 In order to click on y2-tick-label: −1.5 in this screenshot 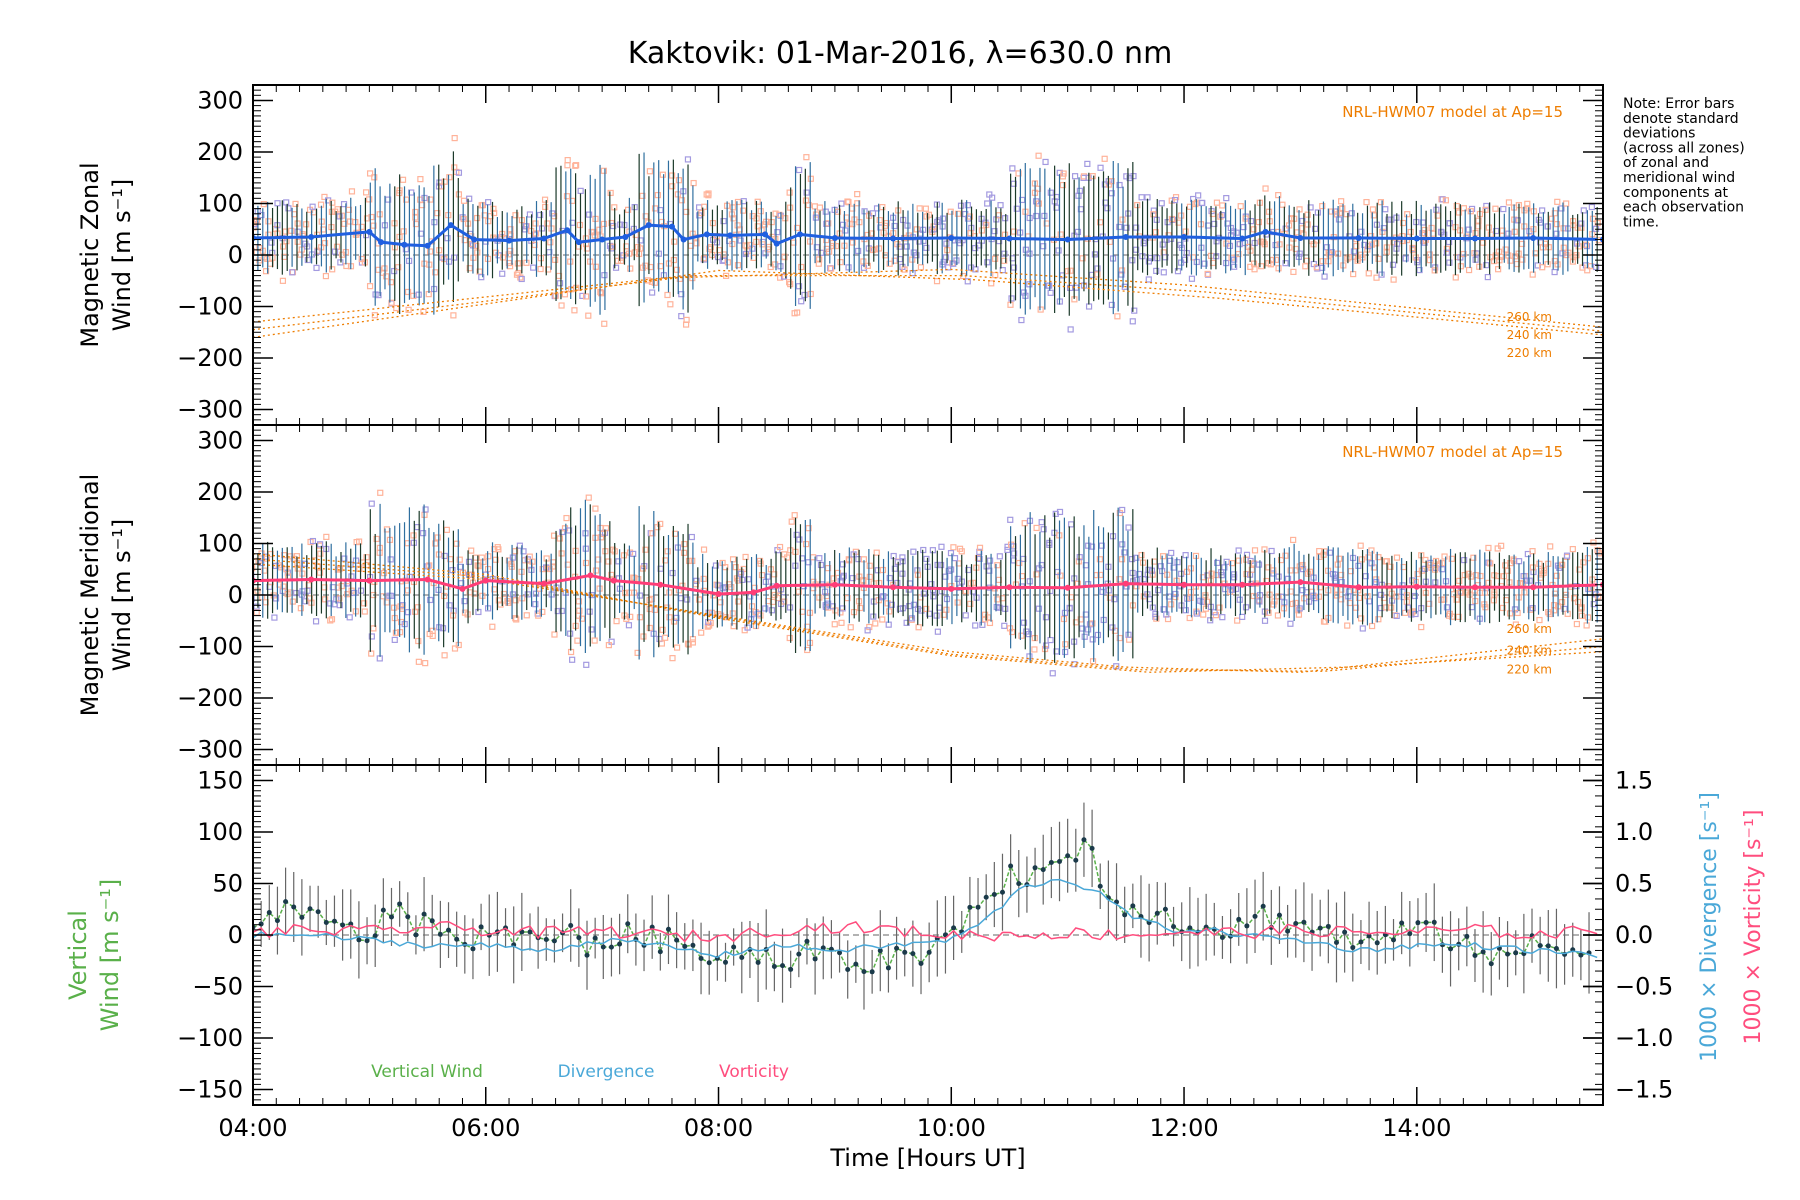, I will do `click(1644, 1090)`.